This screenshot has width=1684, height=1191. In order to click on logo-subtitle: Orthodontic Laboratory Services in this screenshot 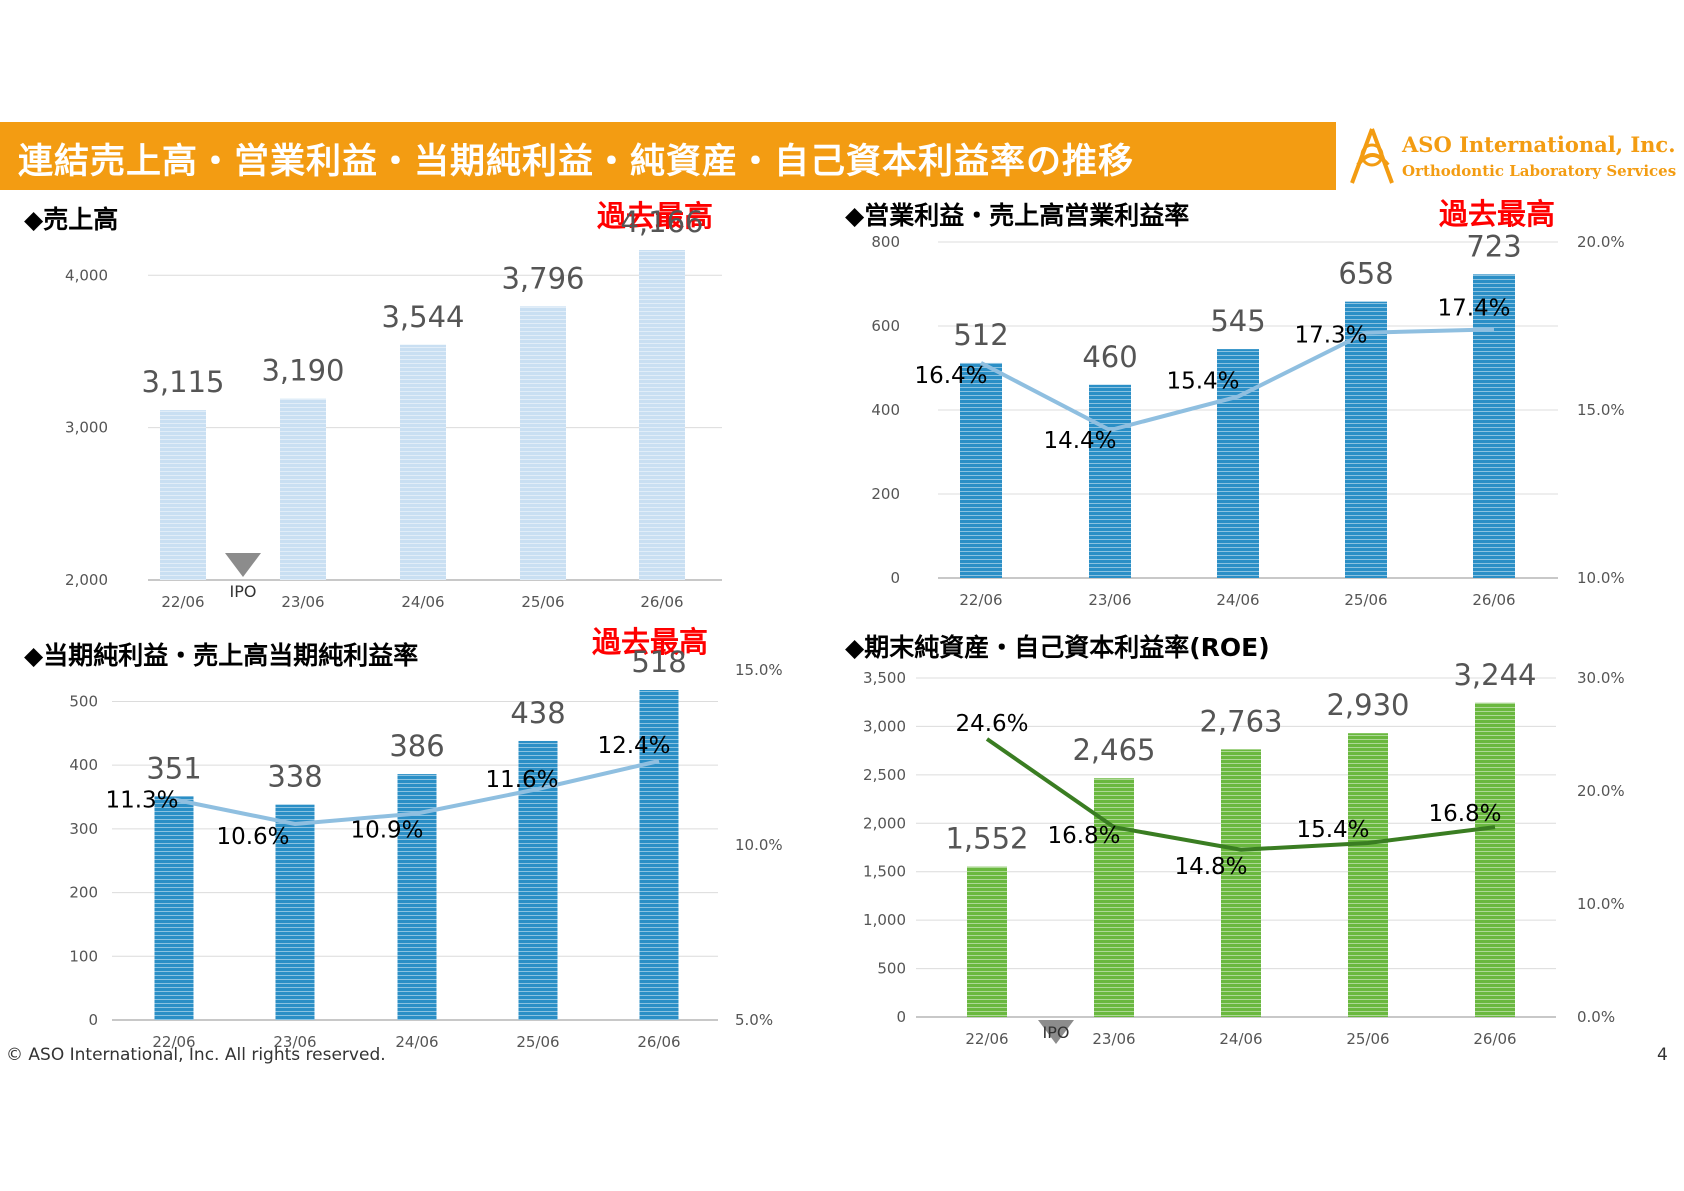, I will do `click(1539, 171)`.